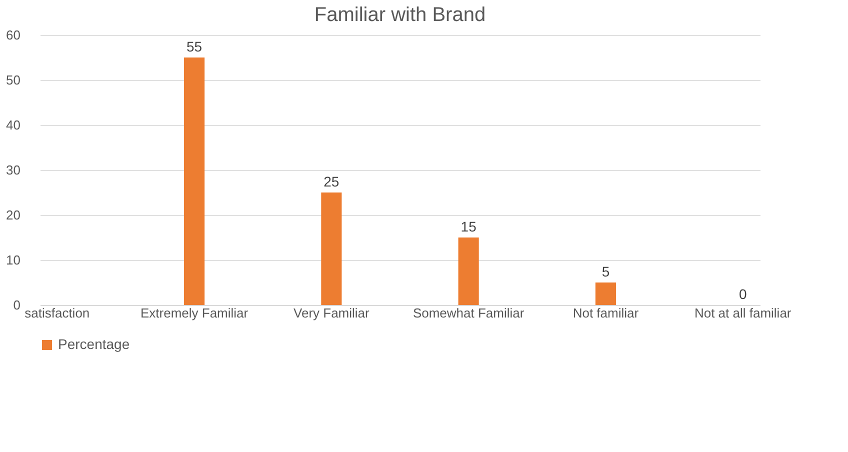  What do you see at coordinates (606, 272) in the screenshot?
I see `data-label: 5` at bounding box center [606, 272].